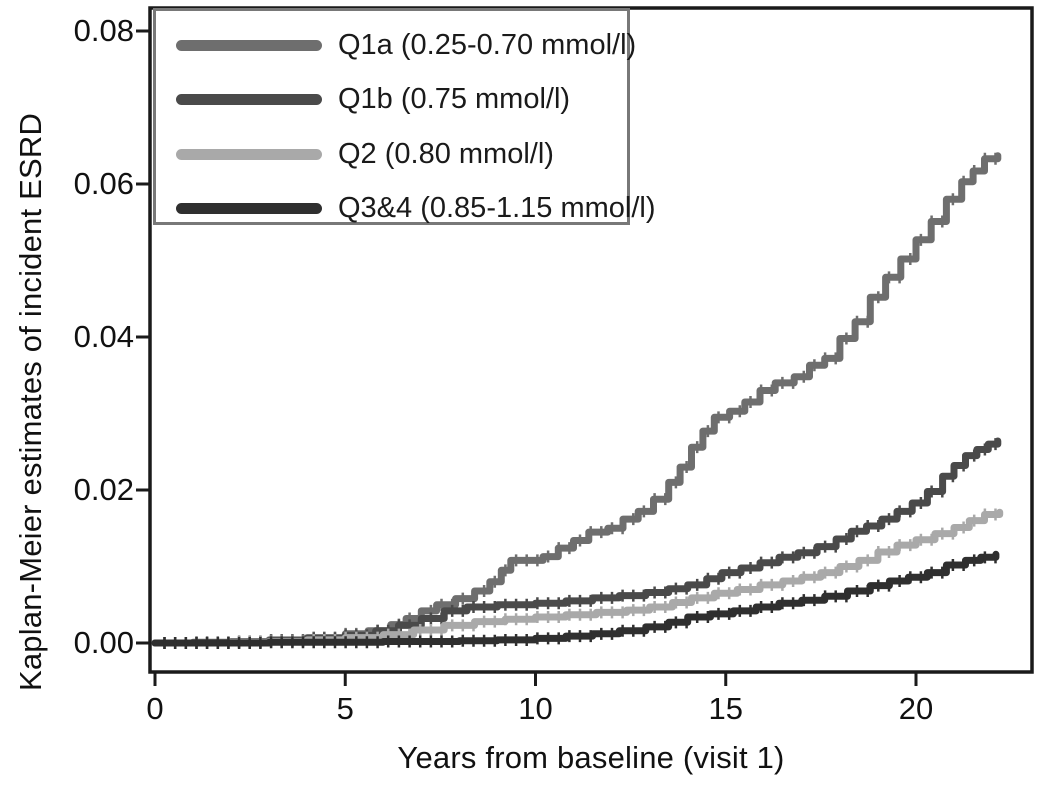 This screenshot has height=792, width=1045. What do you see at coordinates (591, 757) in the screenshot?
I see `x-axis-title: Years from baseline (visit 1)` at bounding box center [591, 757].